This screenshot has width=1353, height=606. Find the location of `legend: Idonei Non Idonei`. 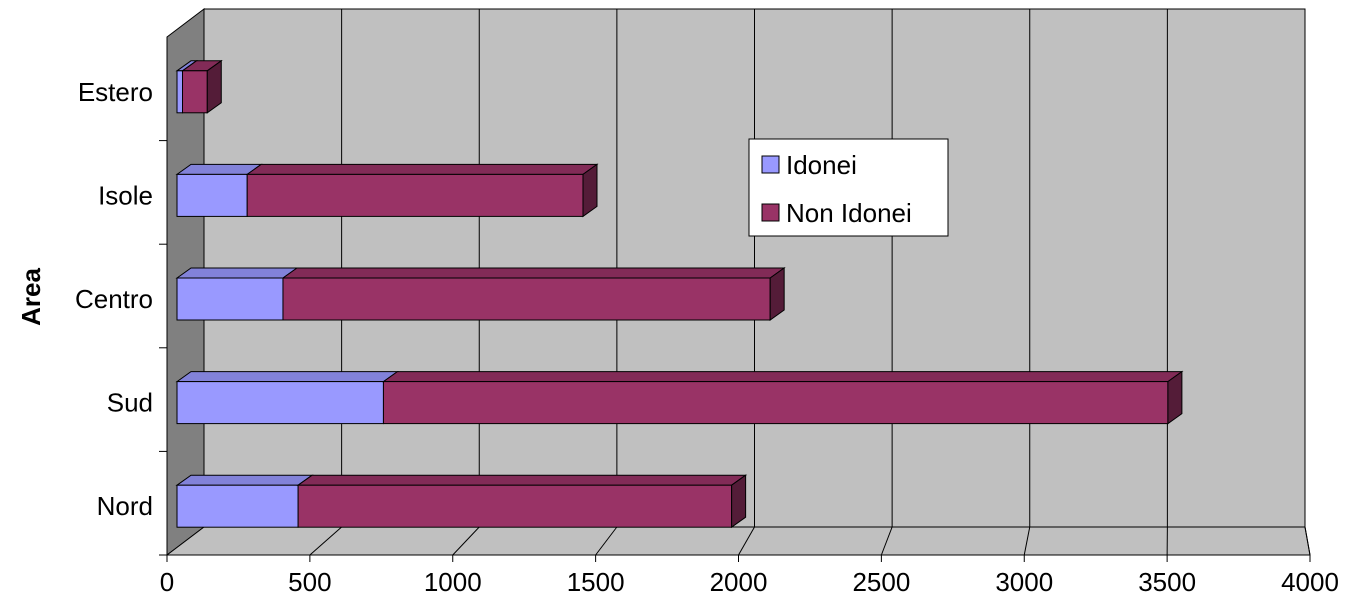

legend: Idonei Non Idonei is located at coordinates (848, 187).